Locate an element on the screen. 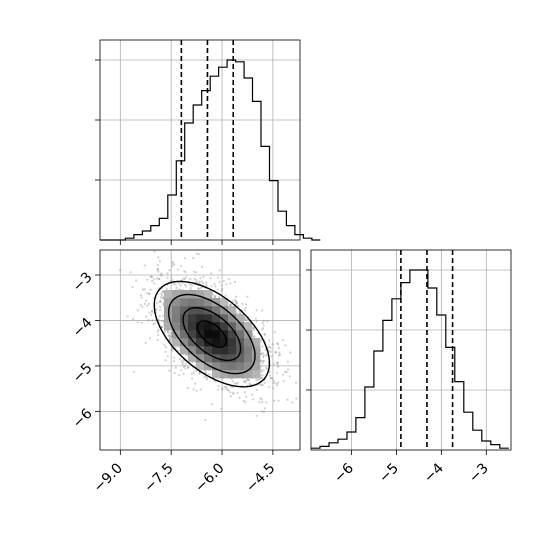 The width and height of the screenshot is (550, 550). x-tick-label: −4 is located at coordinates (434, 473).